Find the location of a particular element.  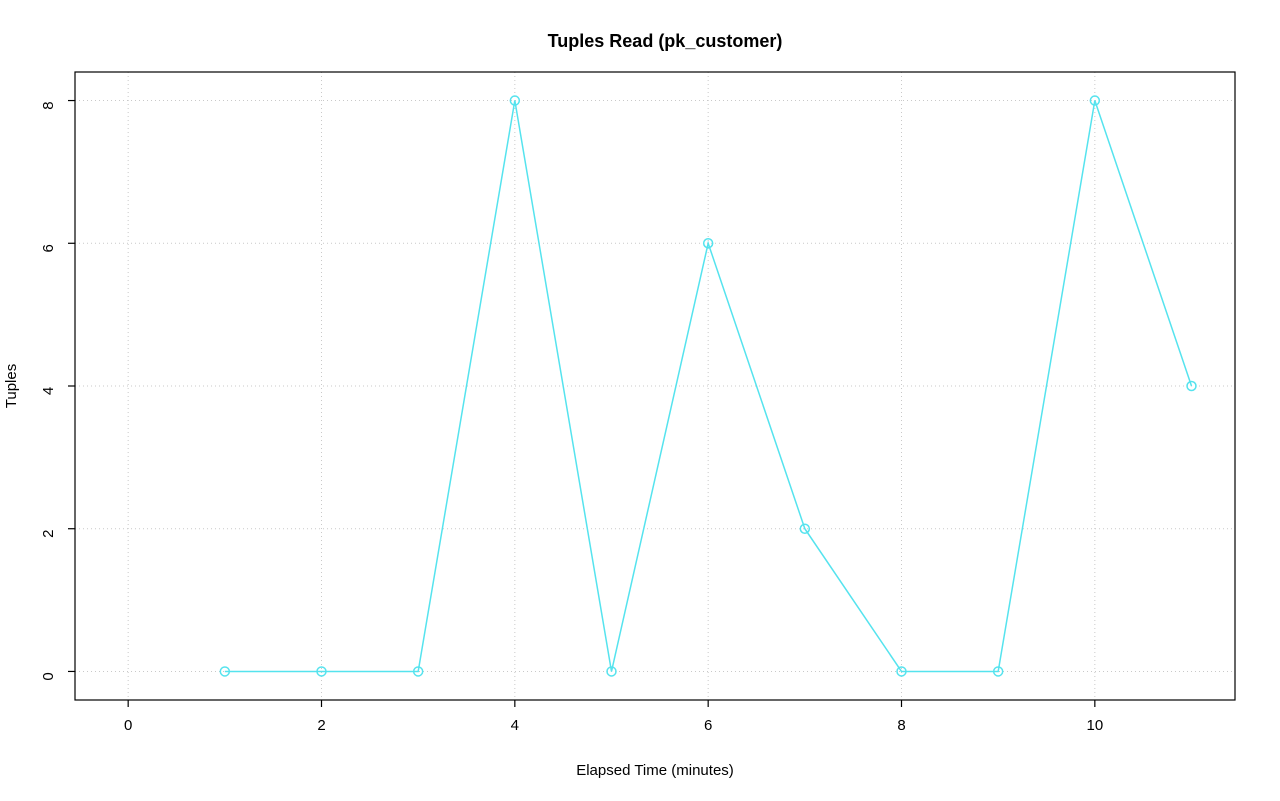

y-tick-label: 4 is located at coordinates (48, 391).